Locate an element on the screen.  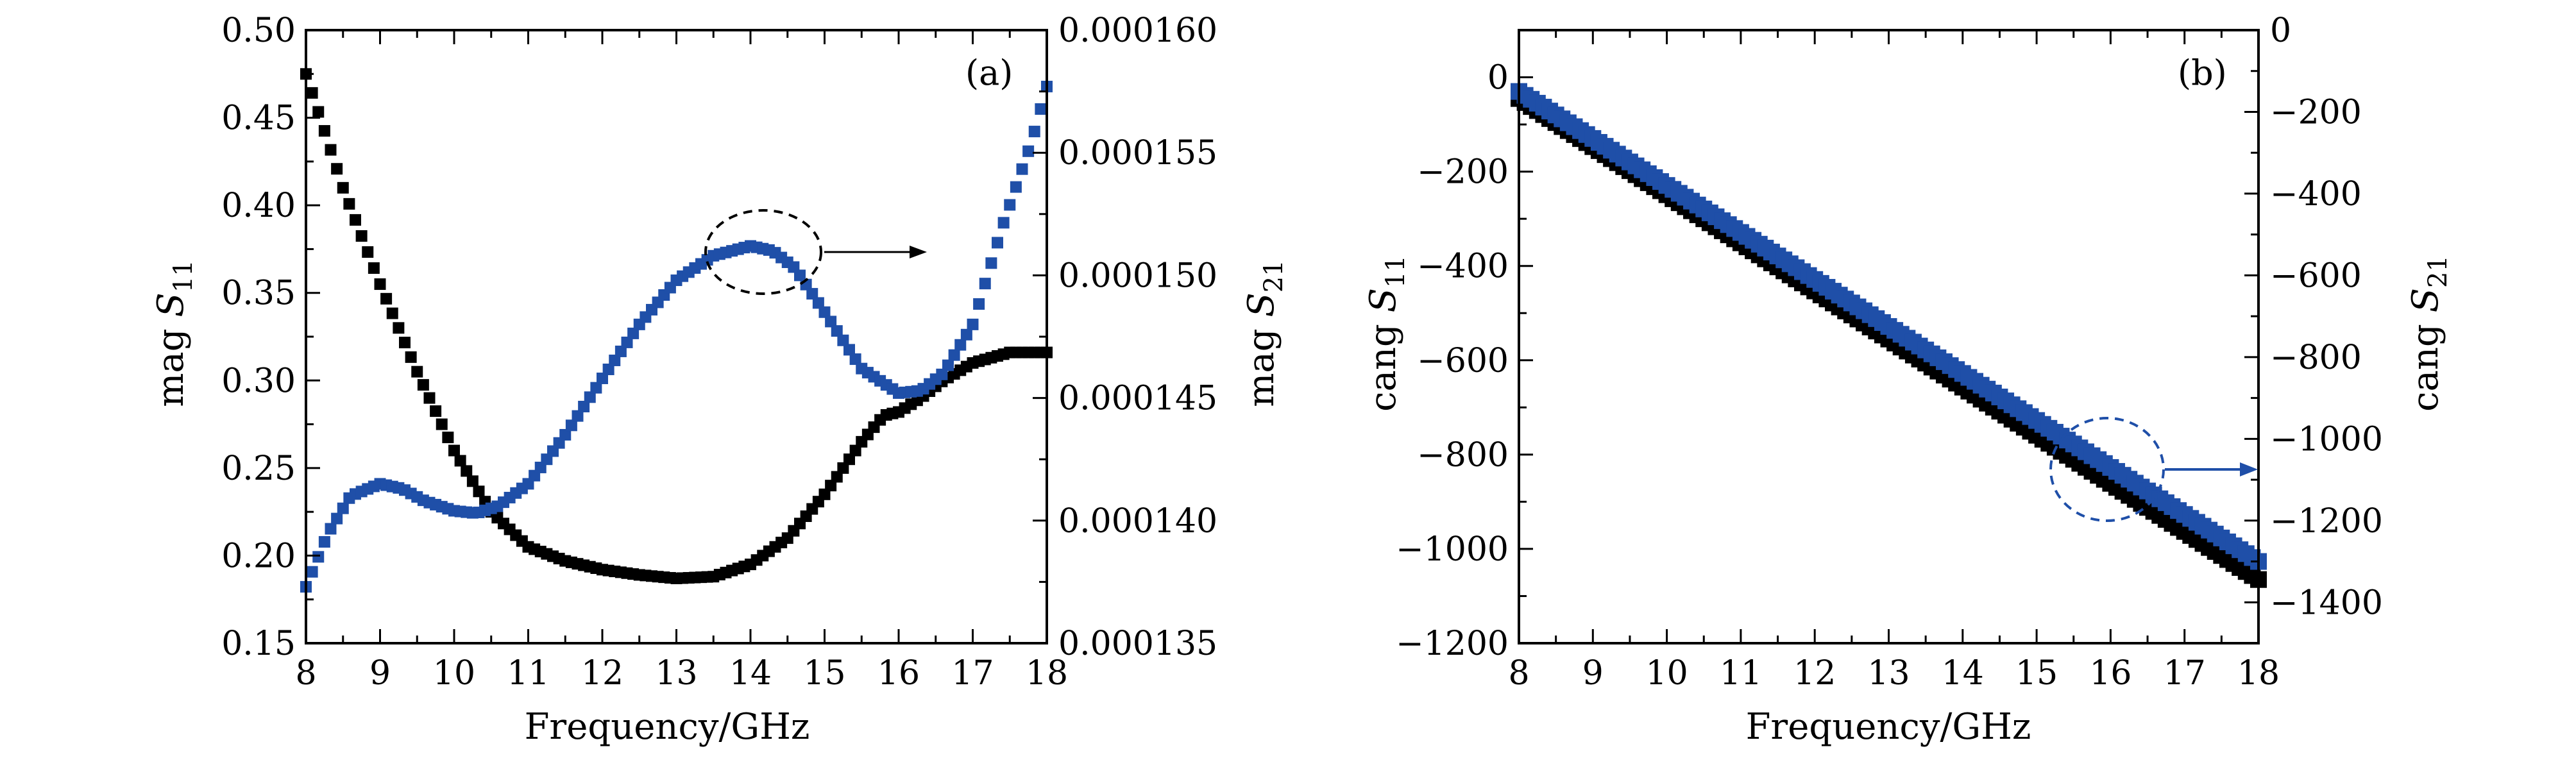
y-right-tick-label: 0.000150 is located at coordinates (1137, 276).